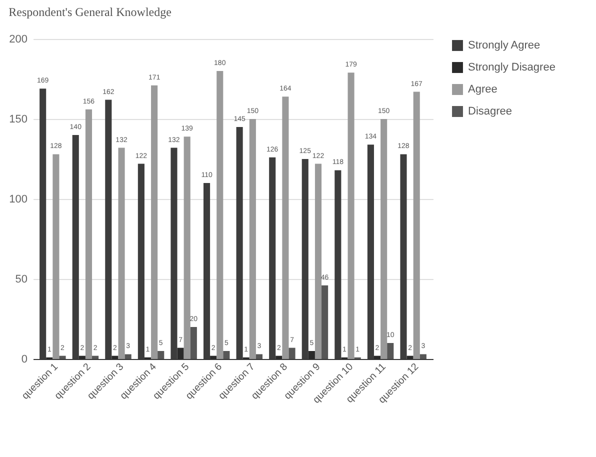 The height and width of the screenshot is (457, 596). Describe the element at coordinates (90, 12) in the screenshot. I see `chart-title: Respondent's General Knowledge` at that location.